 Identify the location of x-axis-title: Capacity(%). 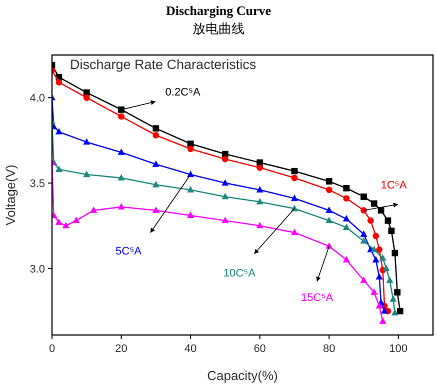
(242, 375).